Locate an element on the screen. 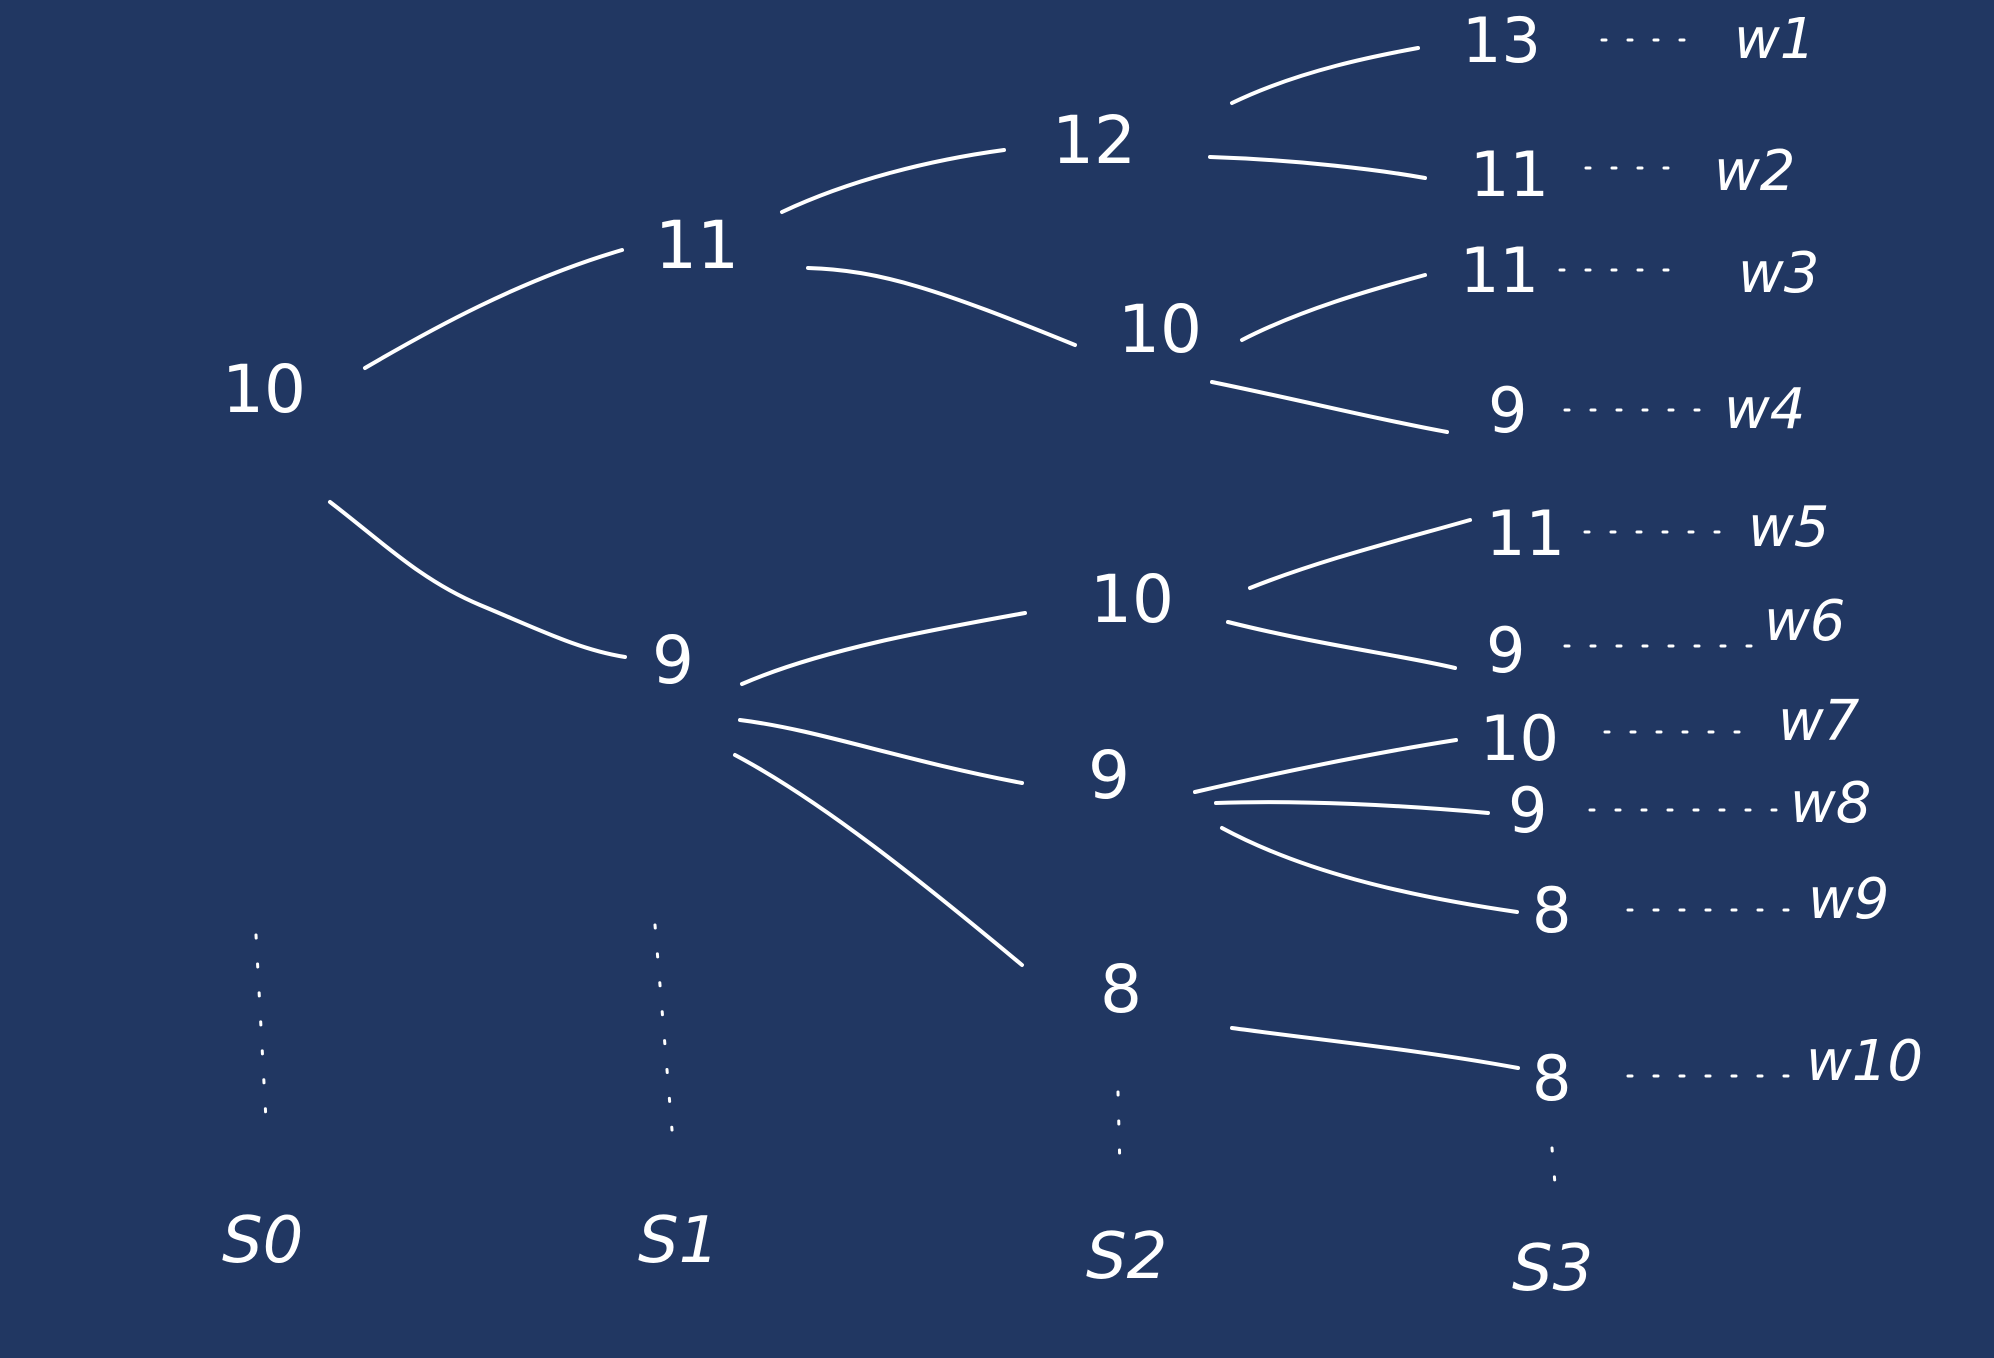 This screenshot has width=1994, height=1358. leaf-10: 8 is located at coordinates (1551, 1078).